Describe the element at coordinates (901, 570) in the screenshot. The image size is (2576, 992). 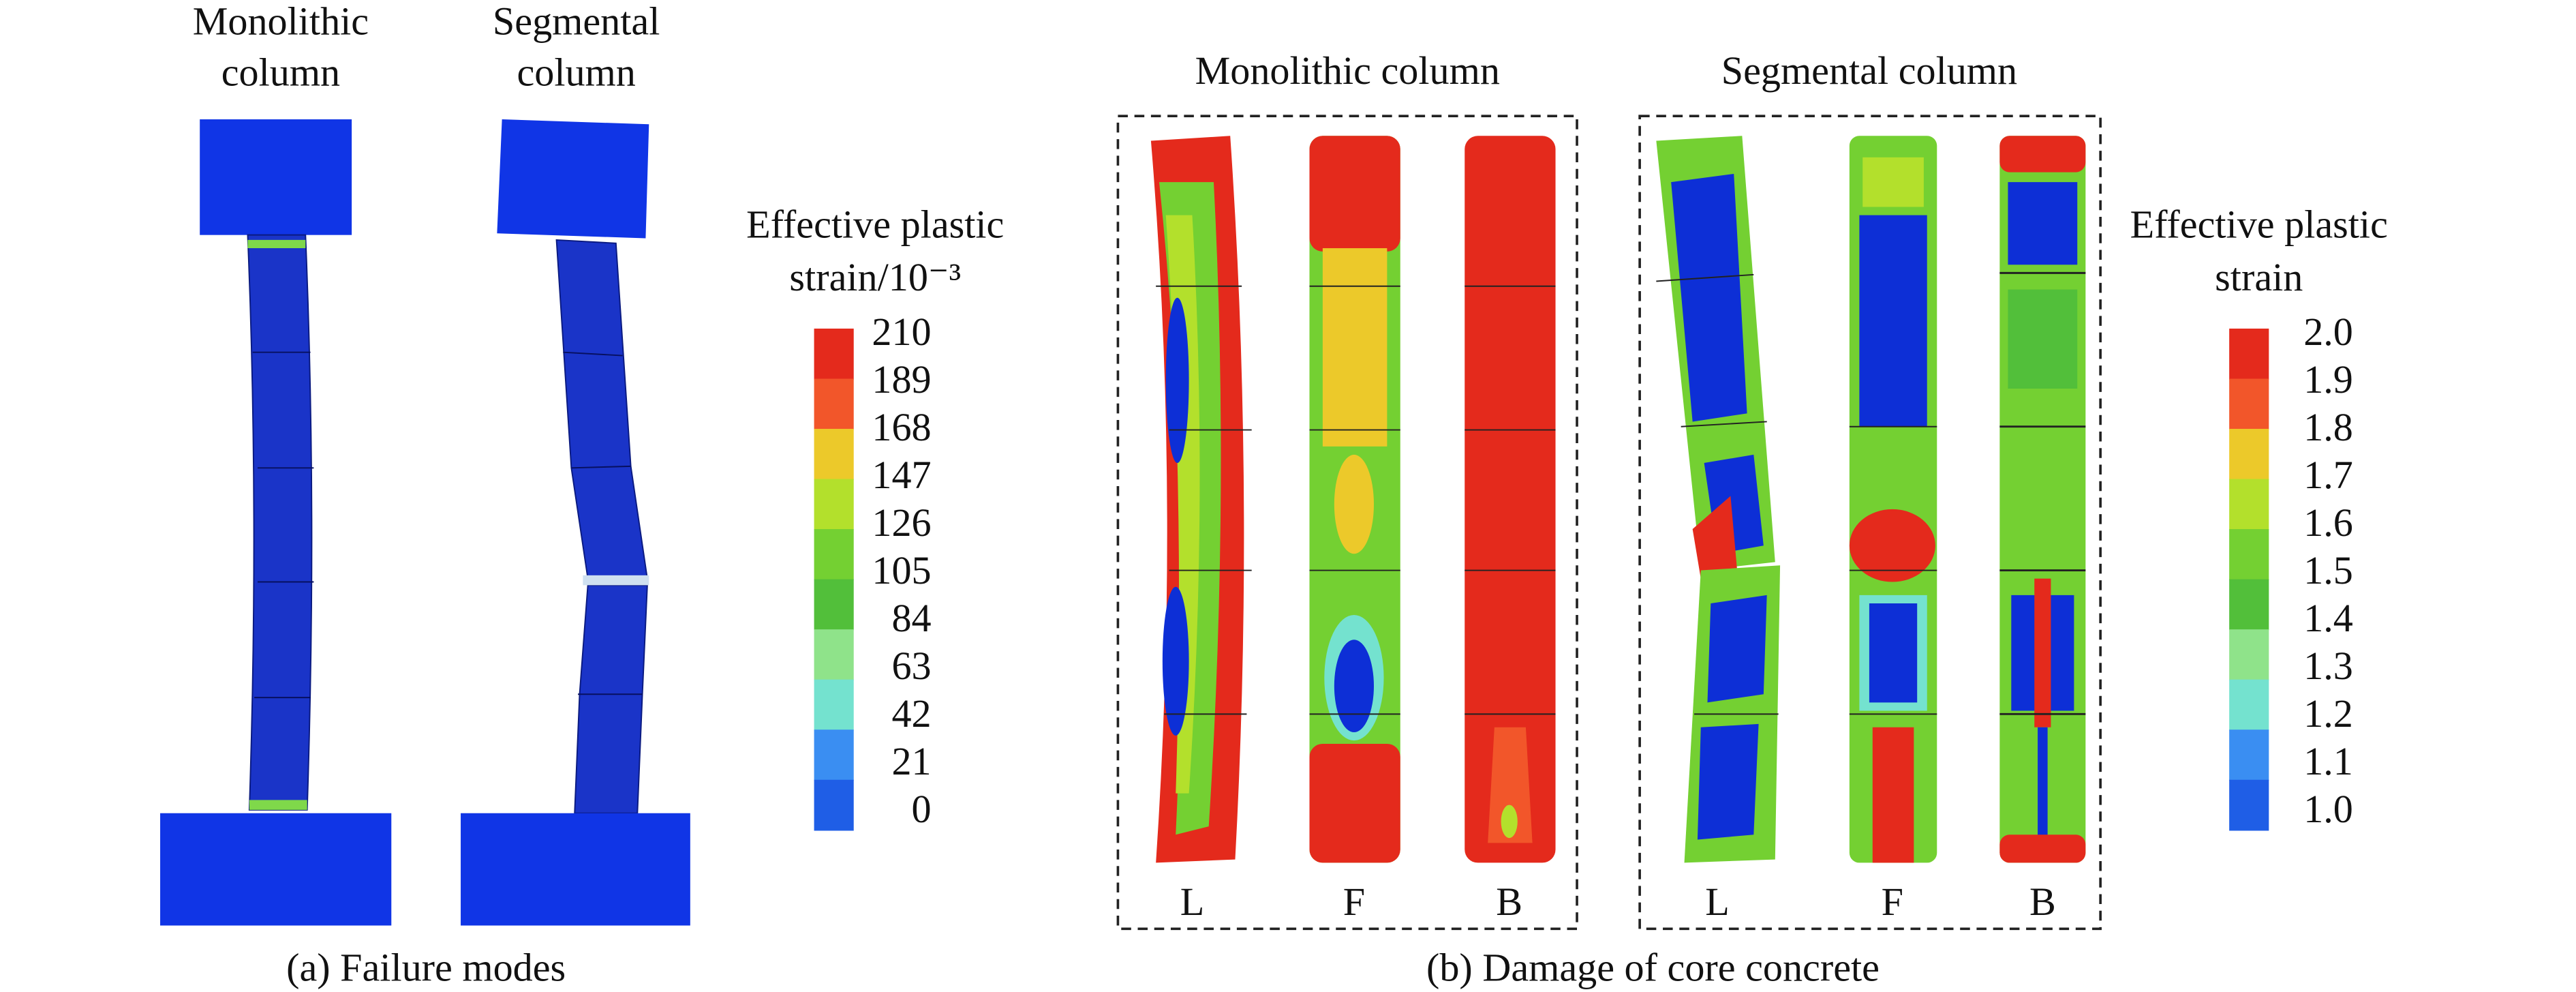
I see `colorbar-label: 105` at that location.